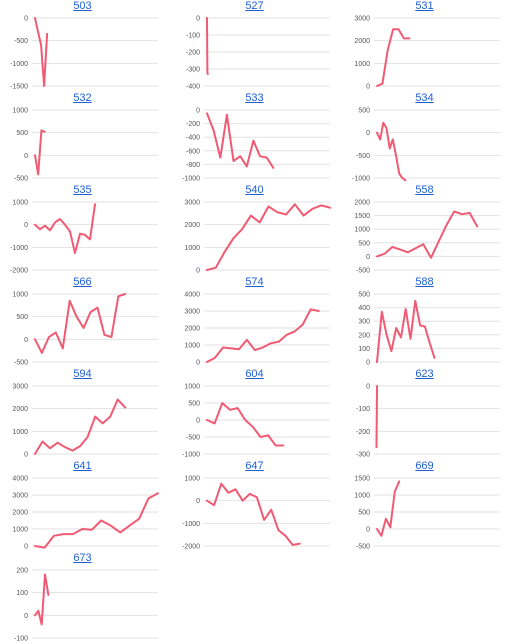 Image resolution: width=513 pixels, height=644 pixels. Describe the element at coordinates (424, 46) in the screenshot. I see `chart-panel-531: 531 0 1000 2000 3000` at that location.